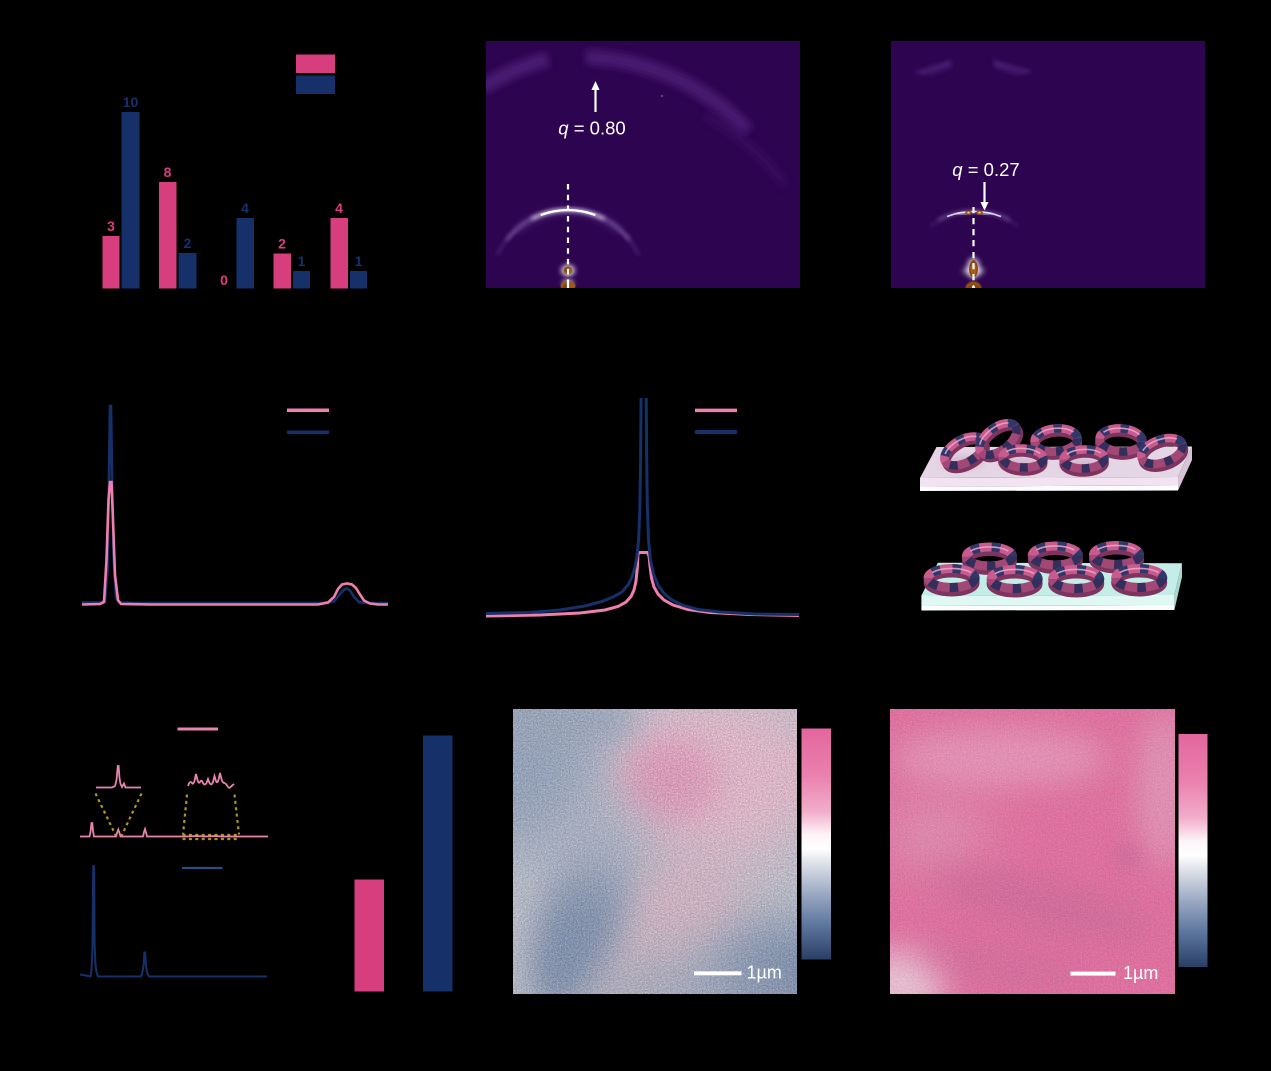  Describe the element at coordinates (131, 102) in the screenshot. I see `svg-text: 10` at that location.